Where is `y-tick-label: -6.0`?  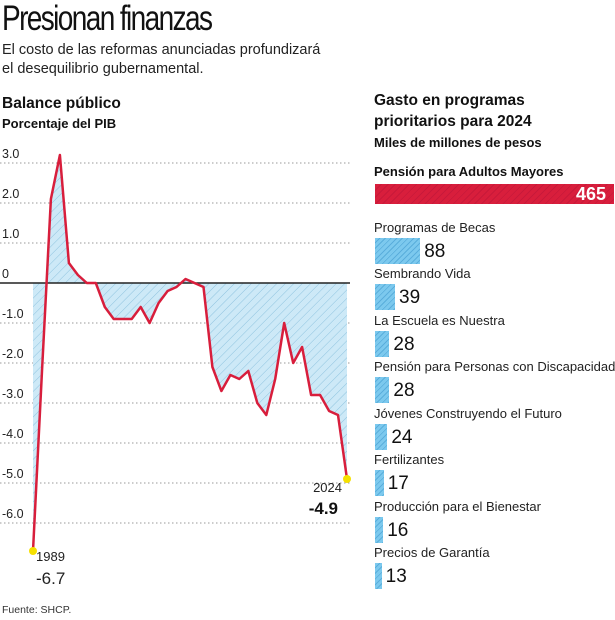
y-tick-label: -6.0 is located at coordinates (13, 514).